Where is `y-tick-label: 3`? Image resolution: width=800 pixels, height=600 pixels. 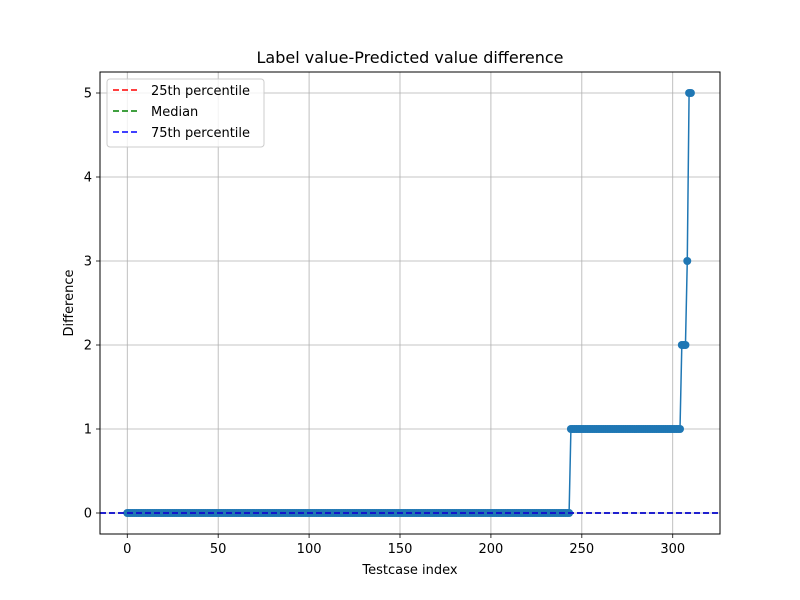 y-tick-label: 3 is located at coordinates (88, 262).